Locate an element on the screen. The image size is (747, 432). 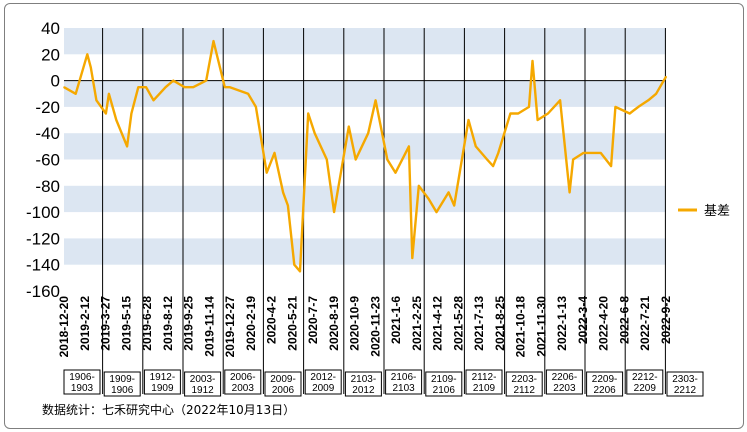
x-tick-label: 2019-8-12 is located at coordinates (168, 323).